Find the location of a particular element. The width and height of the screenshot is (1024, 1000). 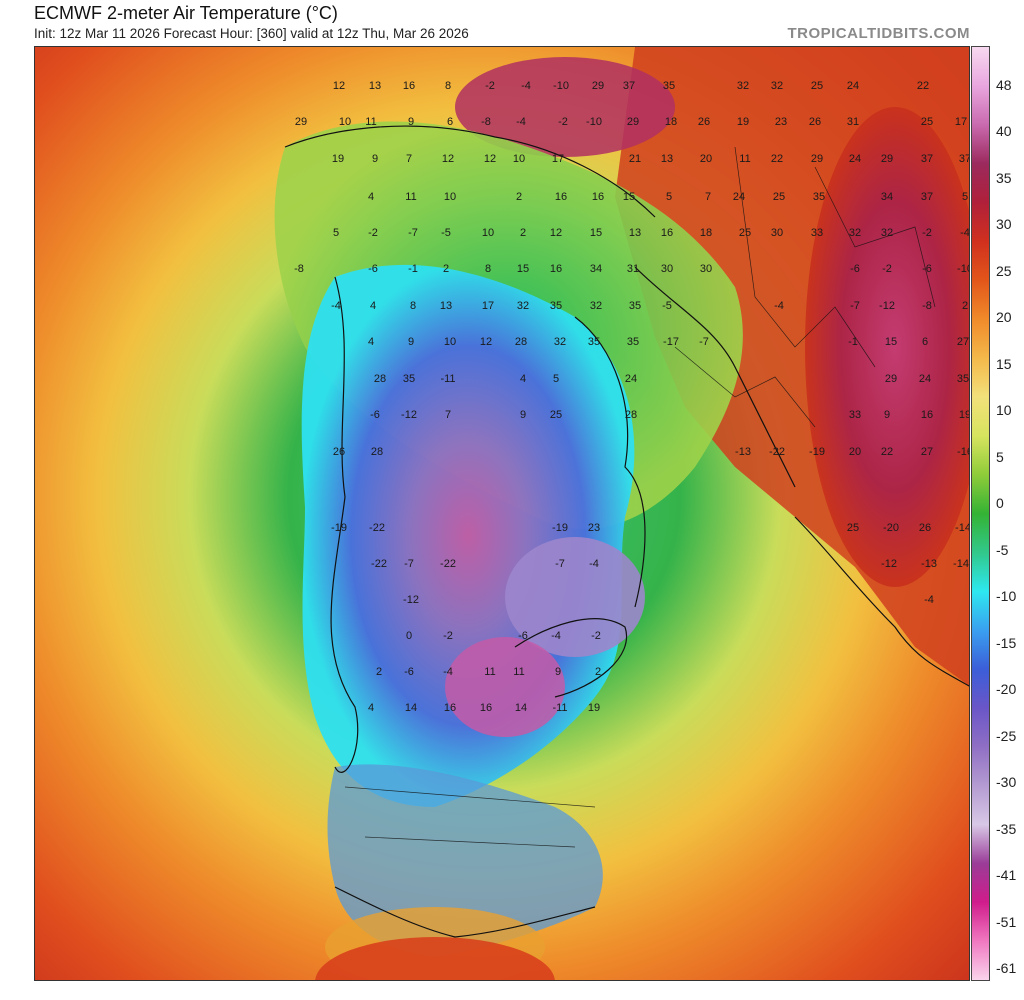

region-greenland is located at coordinates (575, 597).